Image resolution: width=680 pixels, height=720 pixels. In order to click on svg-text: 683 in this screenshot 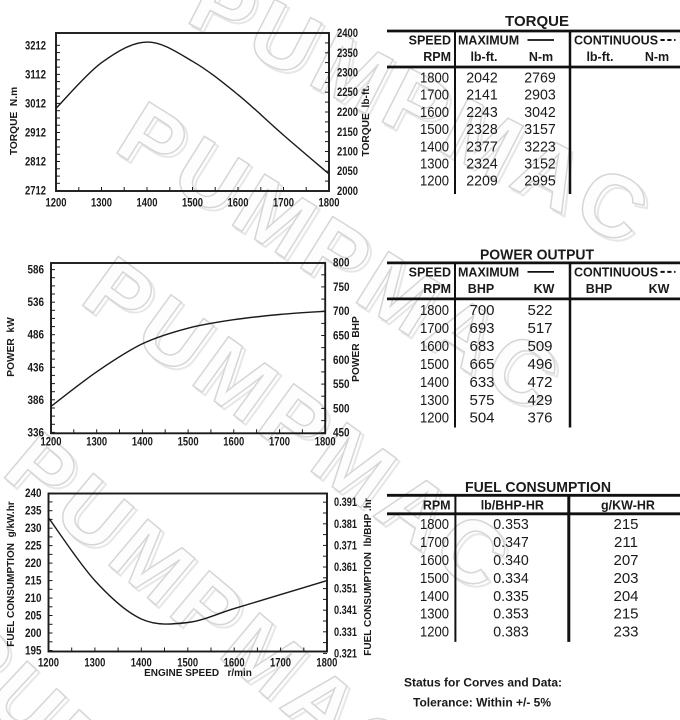, I will do `click(481, 346)`.